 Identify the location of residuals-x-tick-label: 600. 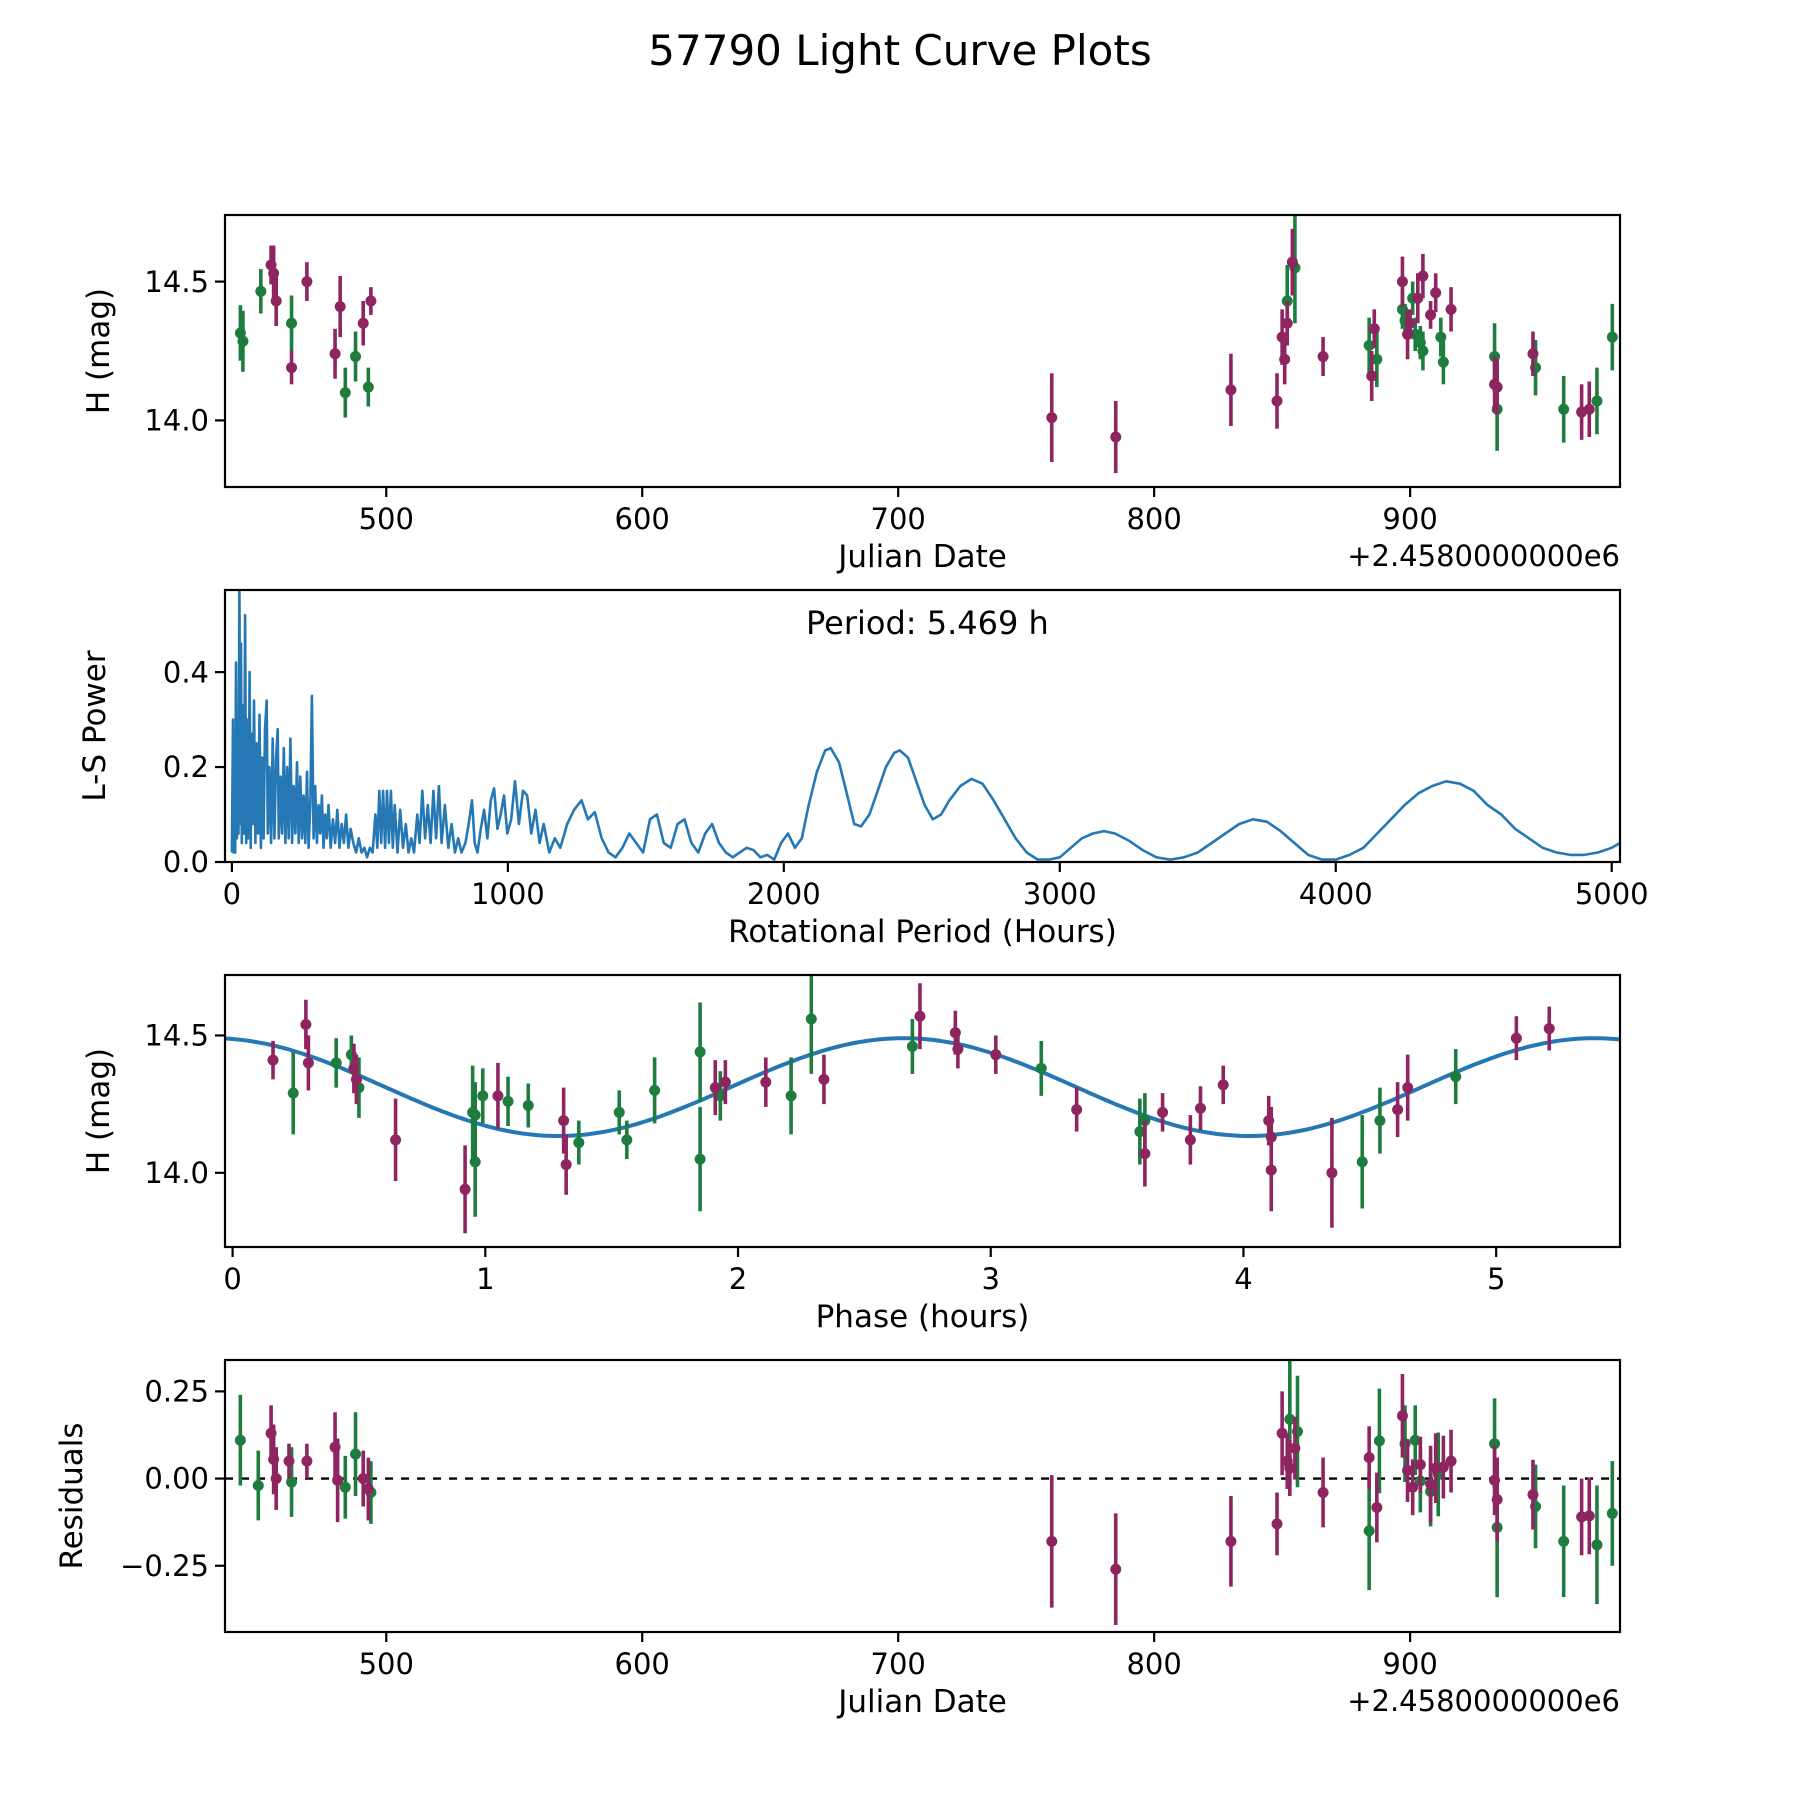
(642, 1664).